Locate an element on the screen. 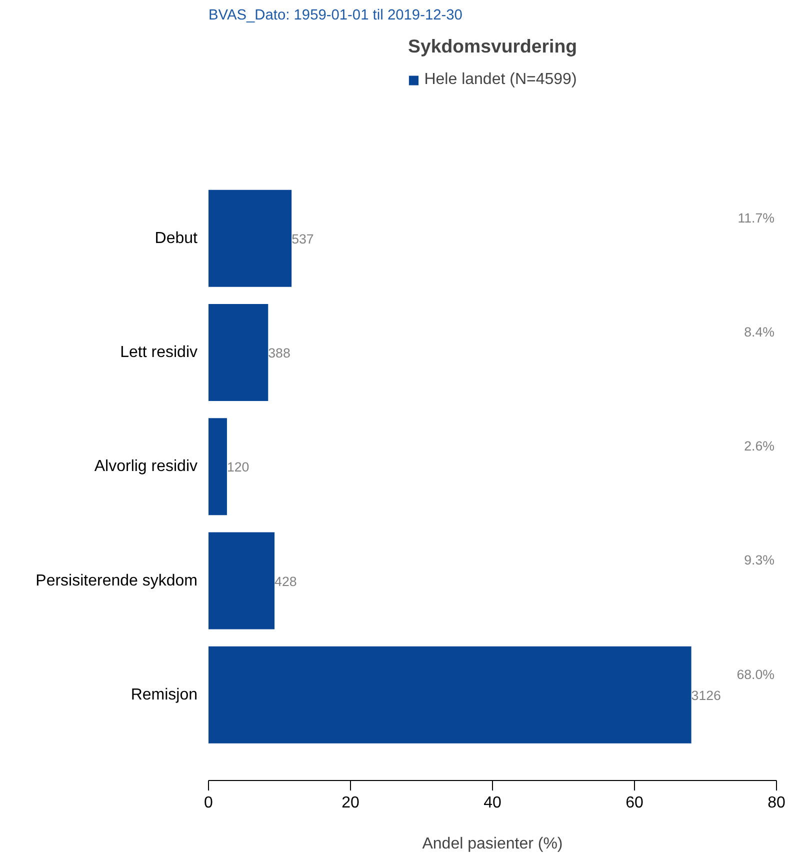  x-tick-label: 60 is located at coordinates (635, 803).